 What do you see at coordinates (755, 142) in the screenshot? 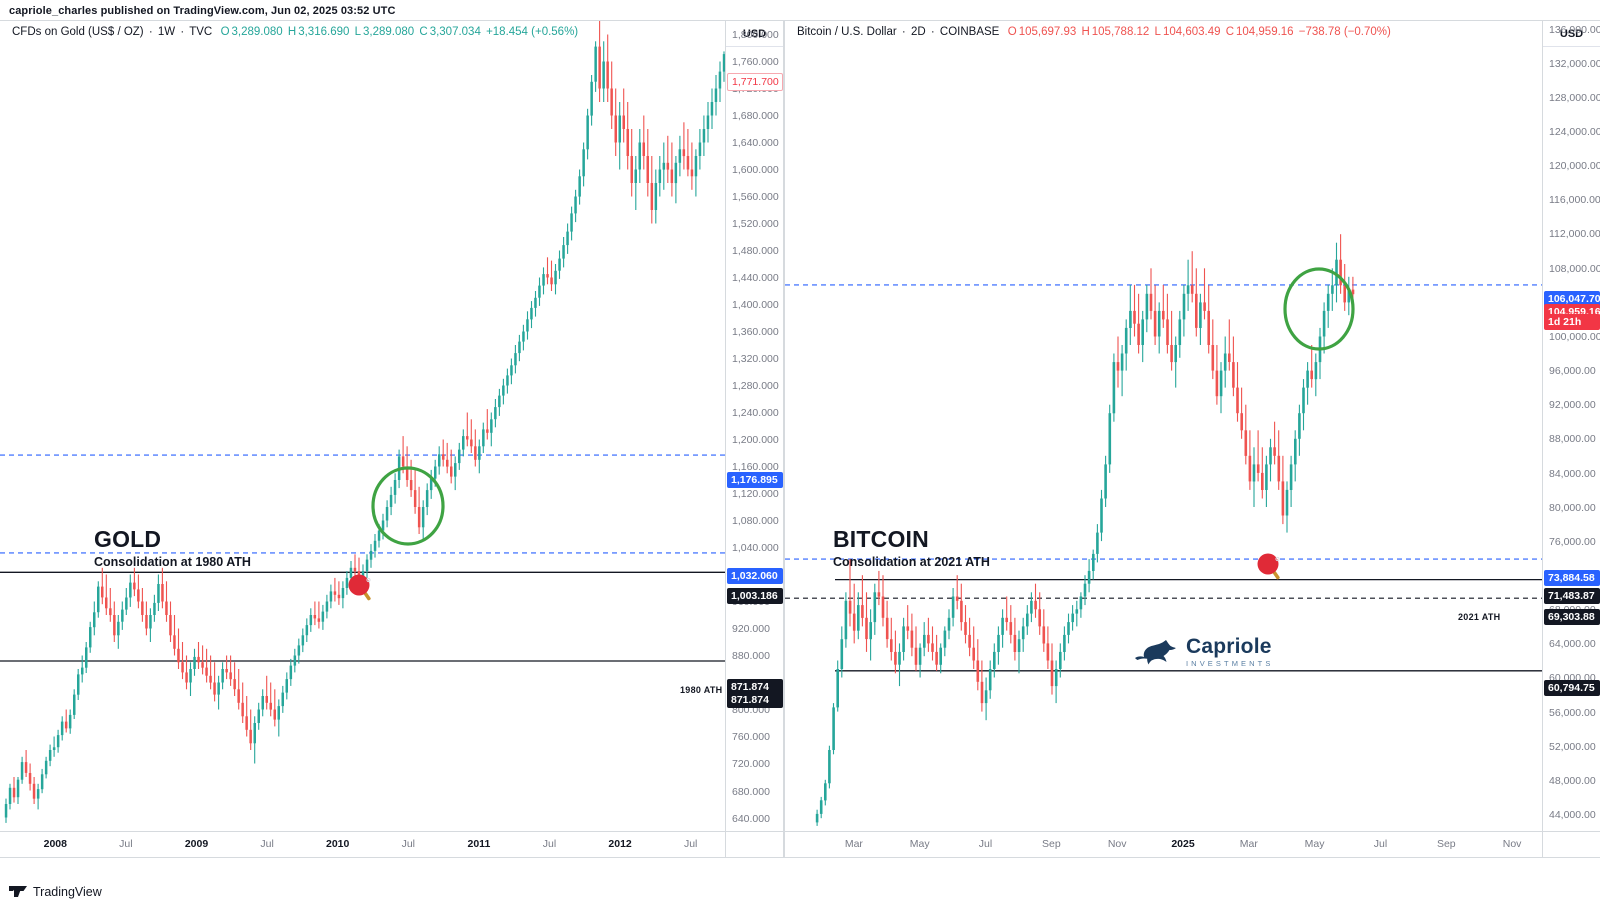
I see `price-tick: 1,640.000` at bounding box center [755, 142].